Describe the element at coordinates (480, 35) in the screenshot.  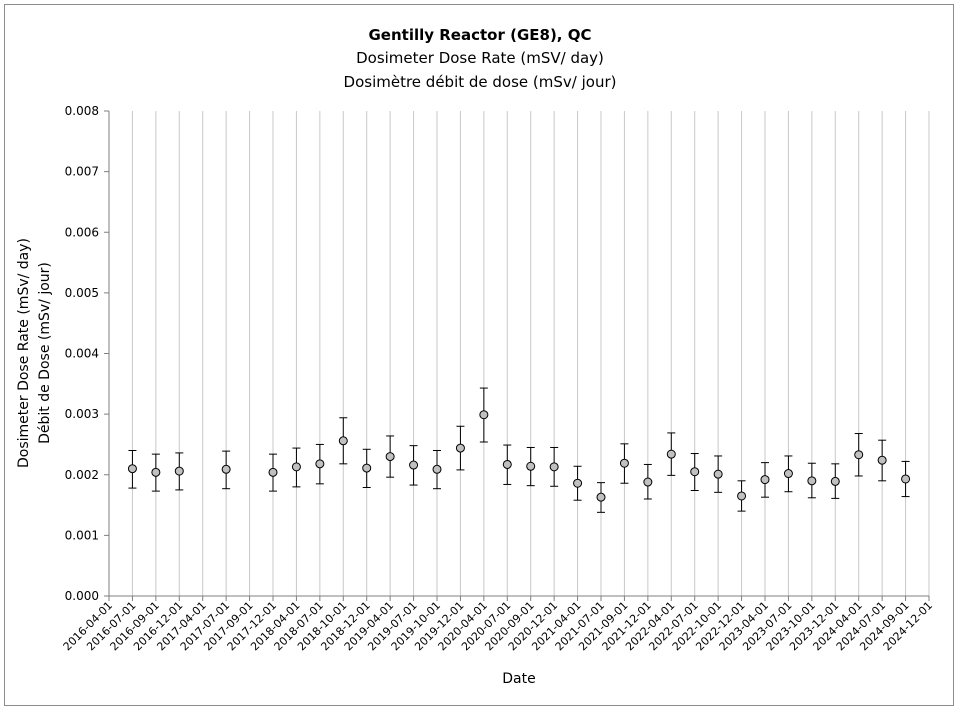
I see `chart-title: Gentilly Reactor (GE8), QC` at that location.